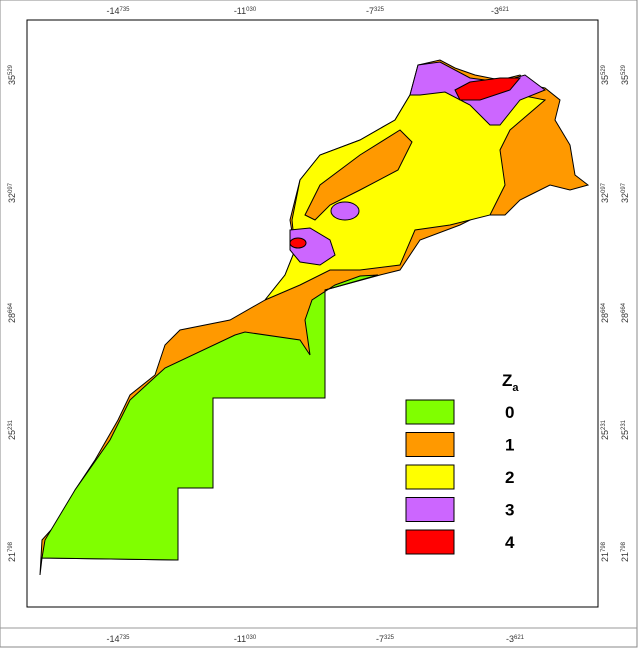 The height and width of the screenshot is (648, 638). Describe the element at coordinates (509, 510) in the screenshot. I see `legend-label: 3` at that location.